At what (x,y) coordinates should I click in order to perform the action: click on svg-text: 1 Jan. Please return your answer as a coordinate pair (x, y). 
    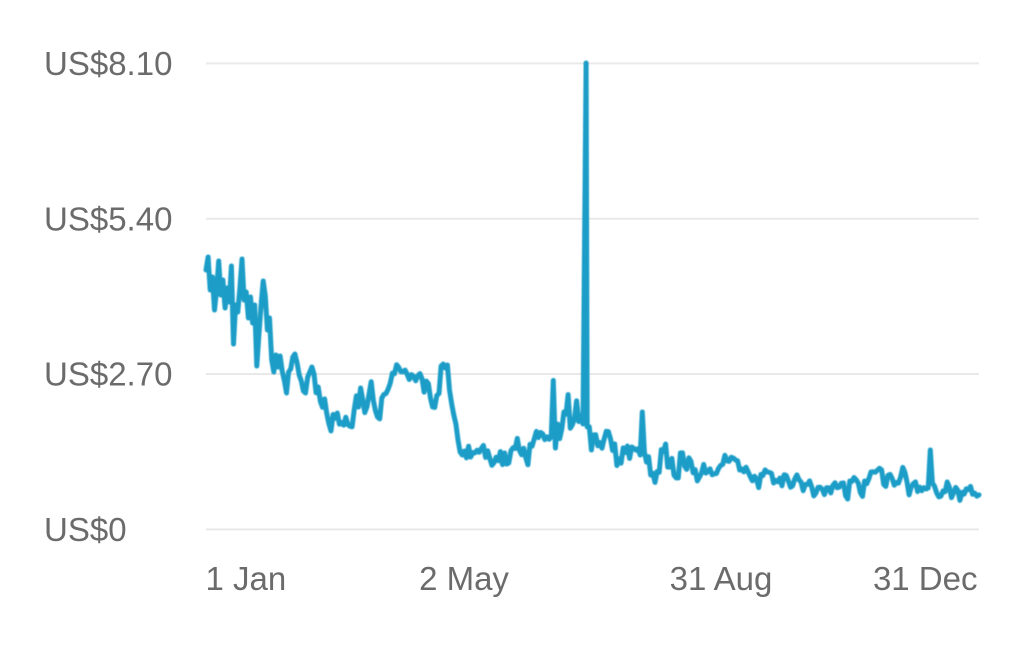
    Looking at the image, I should click on (246, 578).